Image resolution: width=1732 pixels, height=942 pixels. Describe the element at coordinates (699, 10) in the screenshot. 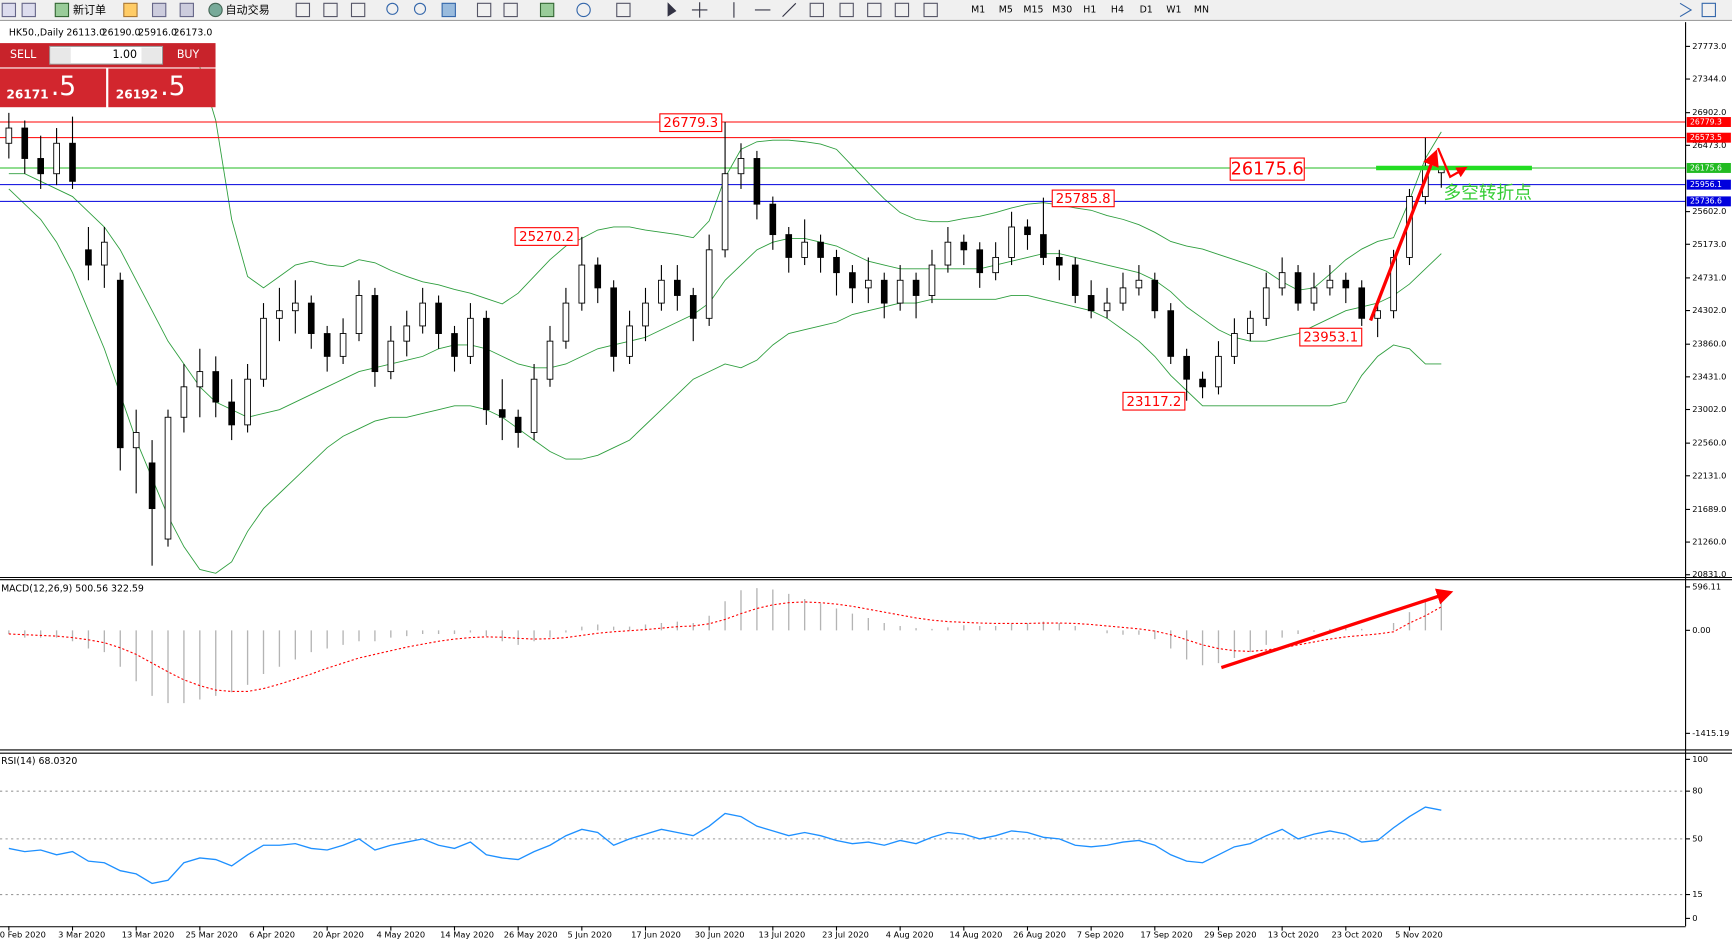

I see `crosshair-tool` at that location.